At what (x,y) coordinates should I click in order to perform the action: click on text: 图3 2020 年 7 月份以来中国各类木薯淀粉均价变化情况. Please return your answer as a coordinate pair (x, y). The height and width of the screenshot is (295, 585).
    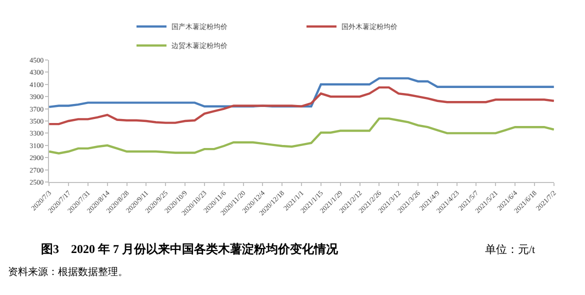
    Looking at the image, I should click on (190, 249).